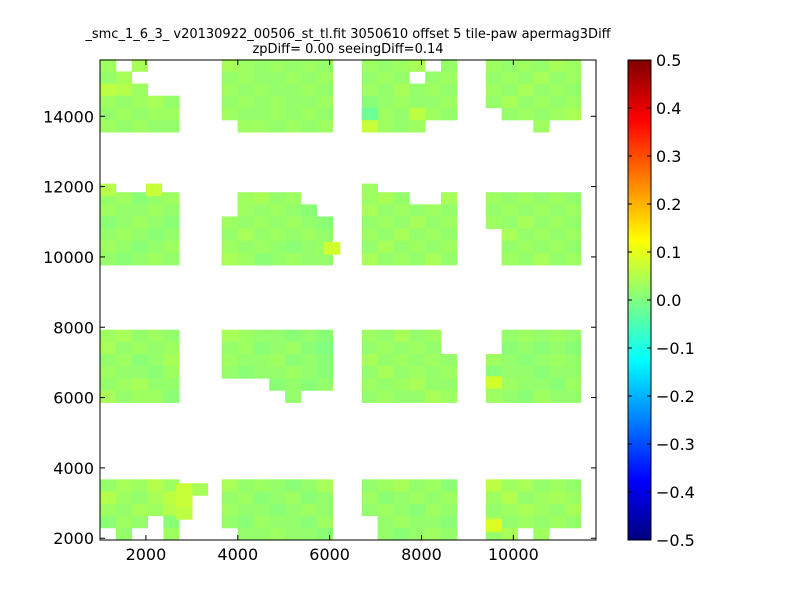 This screenshot has width=800, height=600. Describe the element at coordinates (421, 554) in the screenshot. I see `x-tick-label: 8000` at that location.